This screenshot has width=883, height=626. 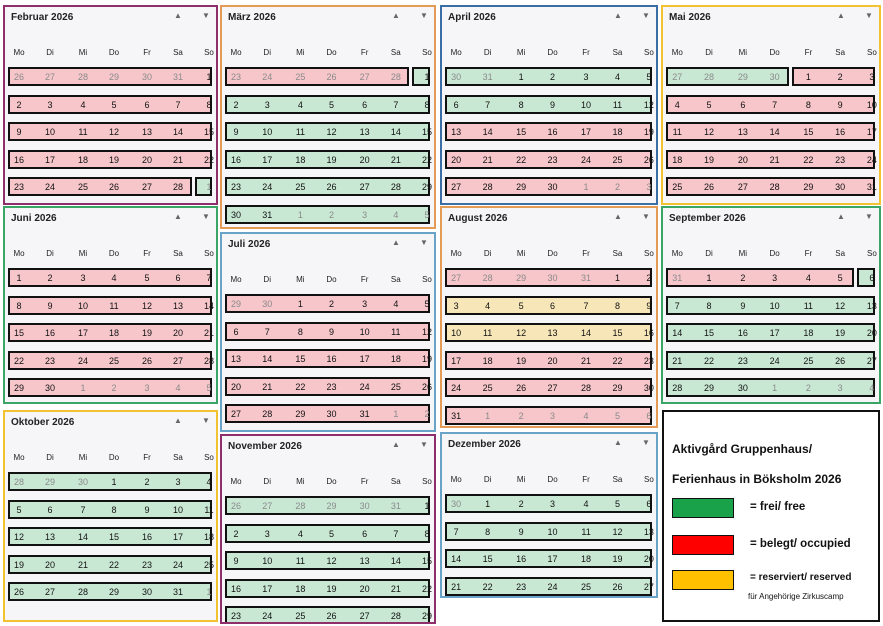 What do you see at coordinates (586, 159) in the screenshot?
I see `day-cell: 24` at bounding box center [586, 159].